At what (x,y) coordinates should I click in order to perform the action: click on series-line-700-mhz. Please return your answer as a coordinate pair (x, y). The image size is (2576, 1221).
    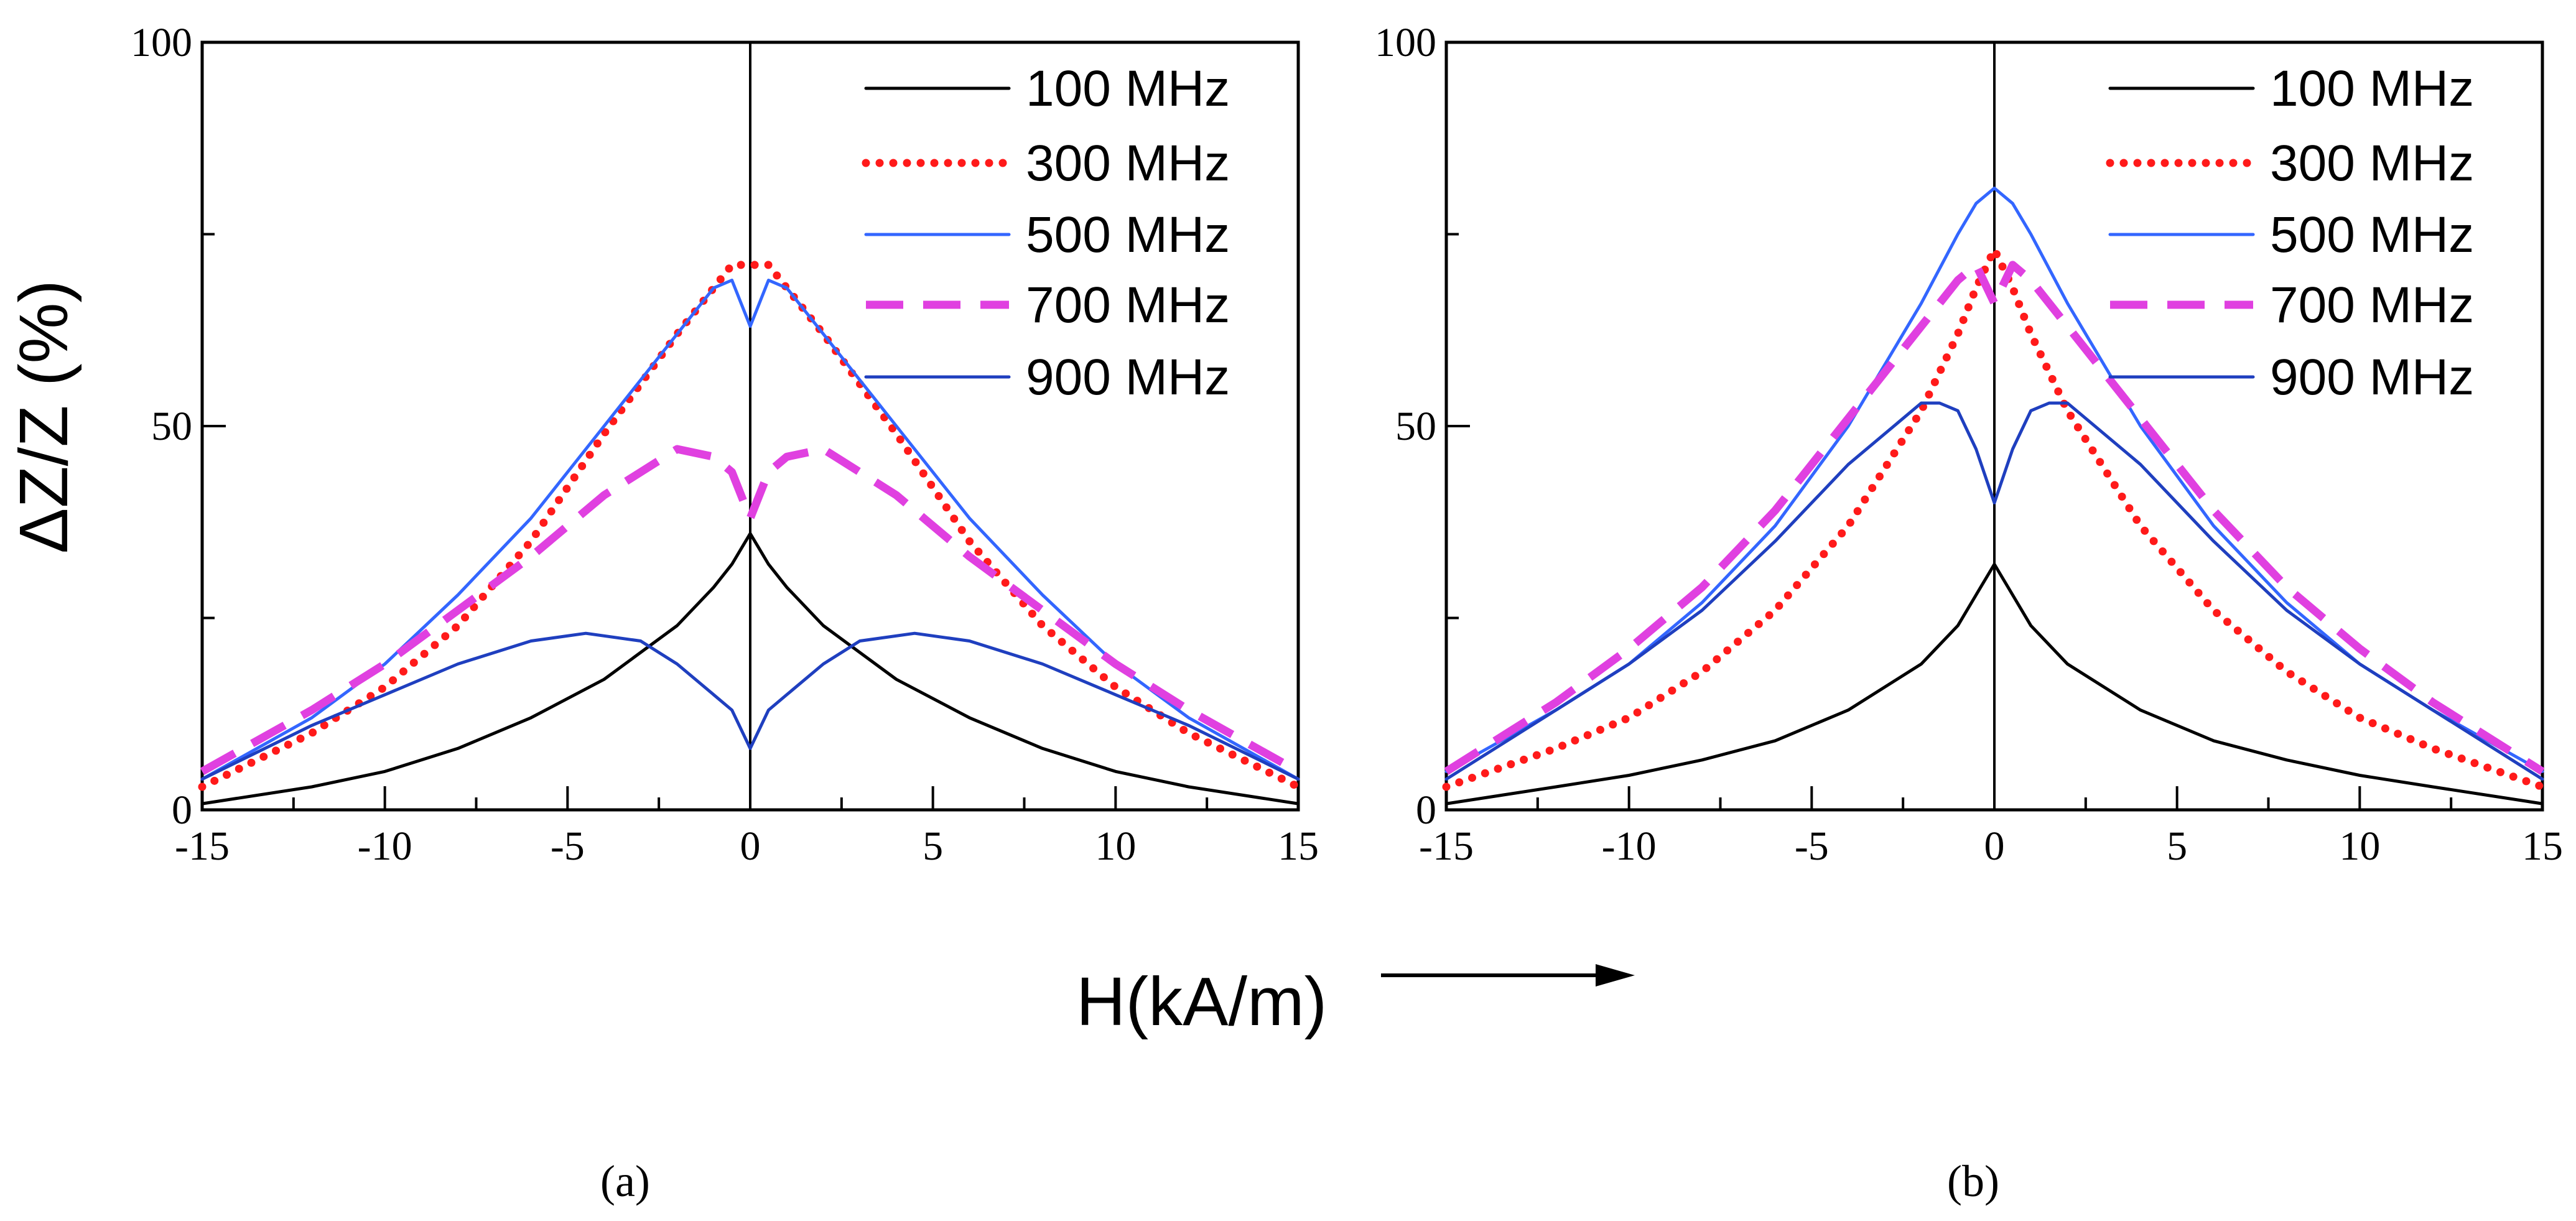
    Looking at the image, I should click on (750, 610).